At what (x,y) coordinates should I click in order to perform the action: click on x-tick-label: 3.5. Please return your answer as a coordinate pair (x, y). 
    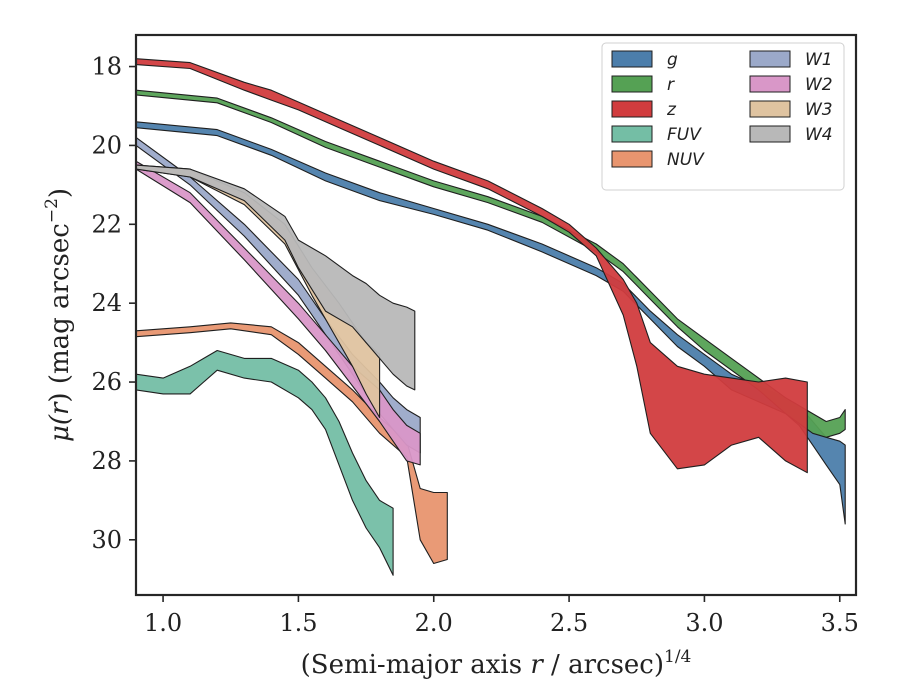
    Looking at the image, I should click on (840, 623).